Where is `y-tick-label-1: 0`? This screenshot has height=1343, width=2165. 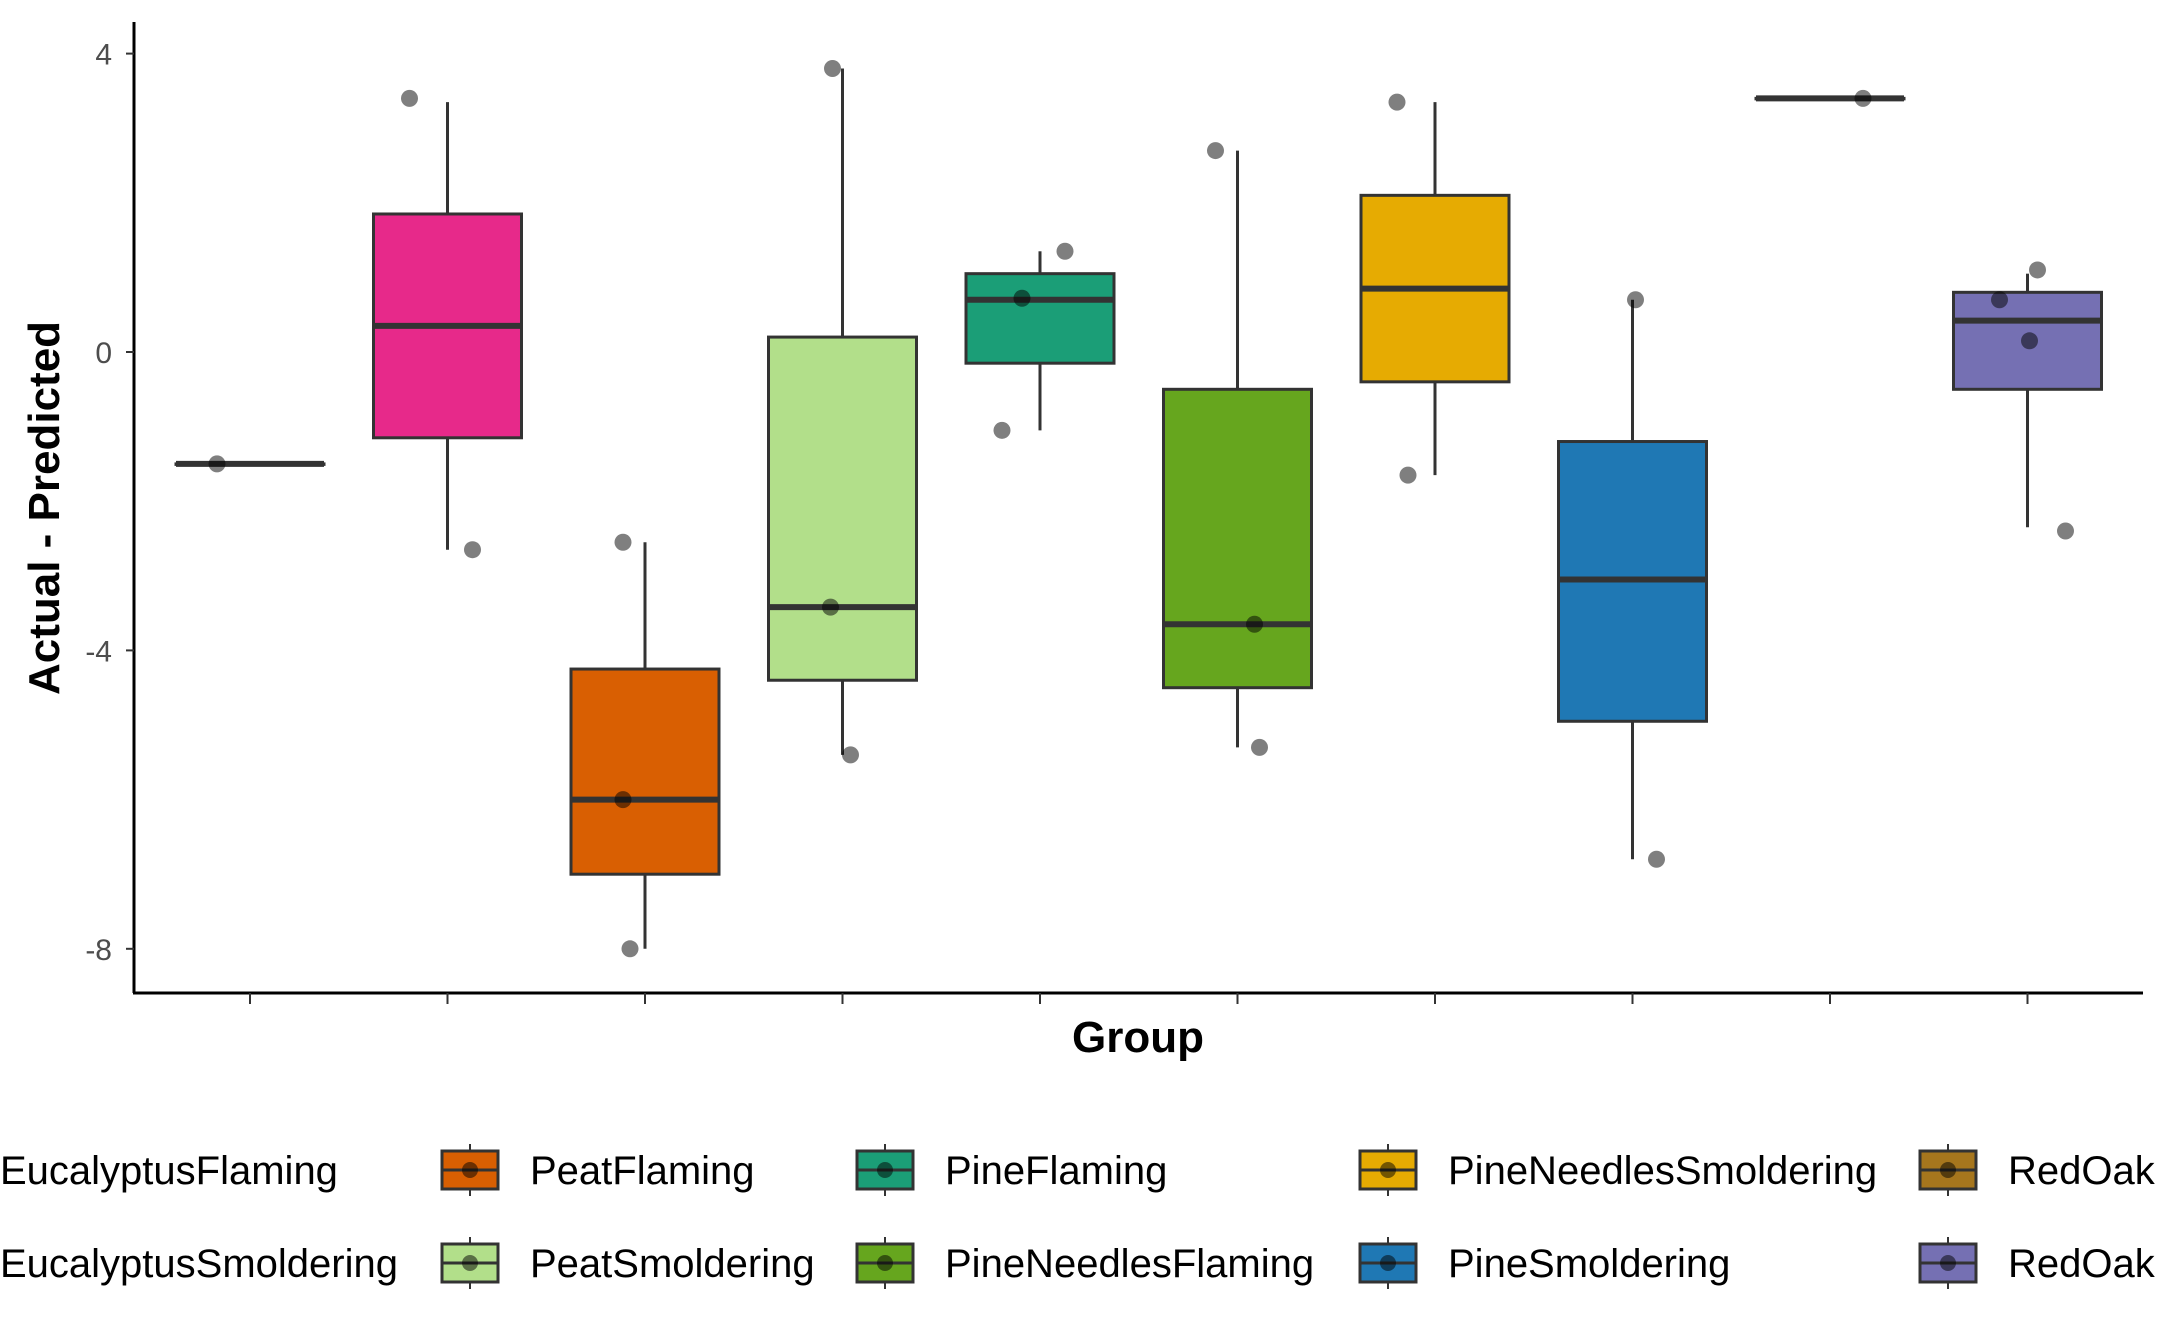 y-tick-label-1: 0 is located at coordinates (103, 353).